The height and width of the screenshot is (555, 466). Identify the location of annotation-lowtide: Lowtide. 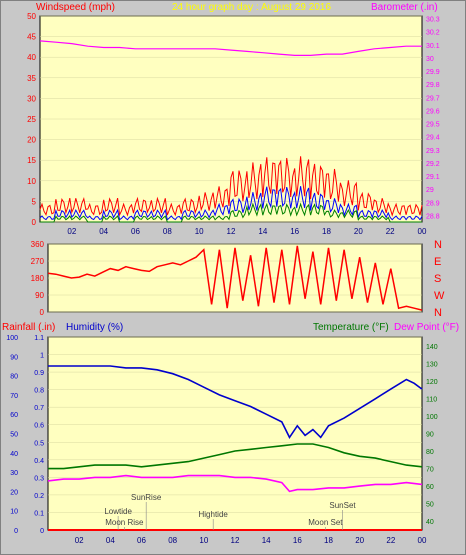
(118, 511).